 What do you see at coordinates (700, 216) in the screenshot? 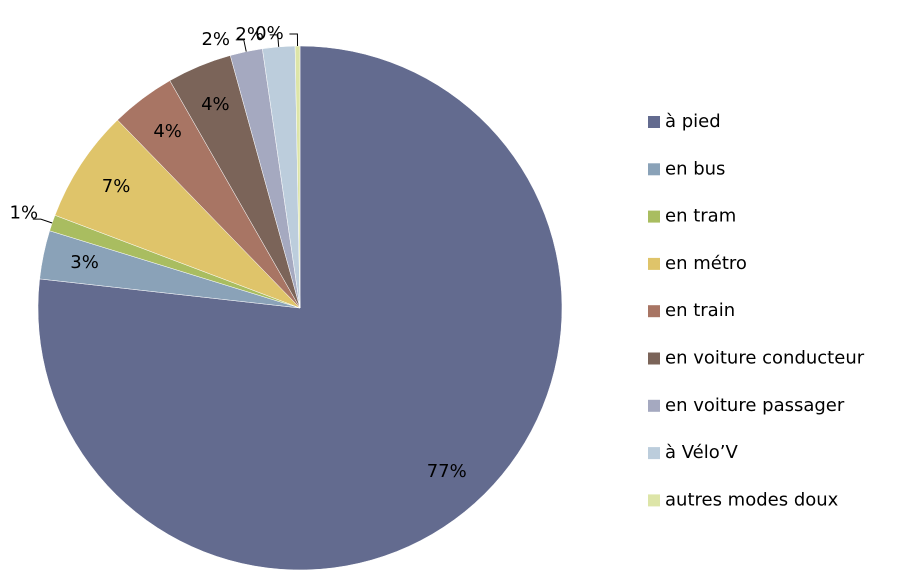
I see `legend-label: en tram` at bounding box center [700, 216].